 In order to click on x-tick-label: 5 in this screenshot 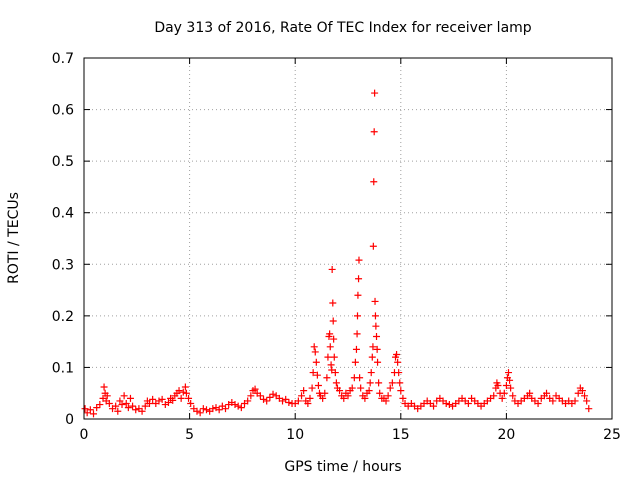, I will do `click(189, 435)`.